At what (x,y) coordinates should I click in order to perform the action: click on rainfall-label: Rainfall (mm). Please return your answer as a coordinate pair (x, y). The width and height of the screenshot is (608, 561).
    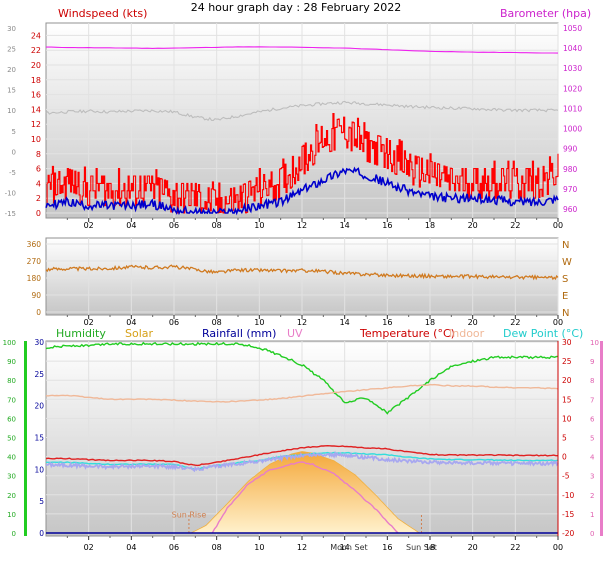
    Looking at the image, I should click on (239, 333).